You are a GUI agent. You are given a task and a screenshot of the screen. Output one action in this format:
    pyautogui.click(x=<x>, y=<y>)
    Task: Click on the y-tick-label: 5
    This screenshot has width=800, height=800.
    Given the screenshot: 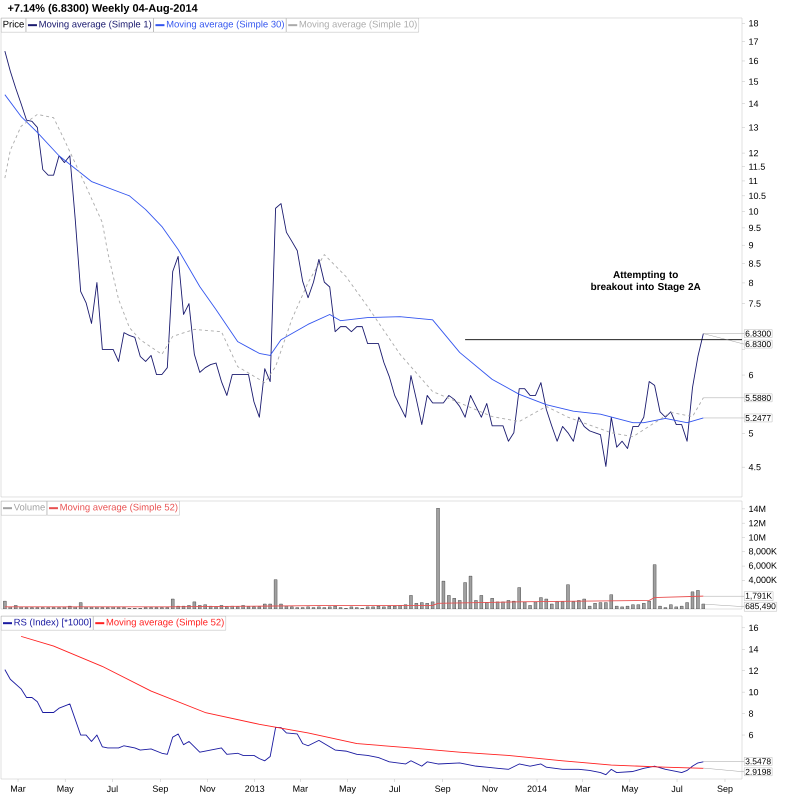 What is the action you would take?
    pyautogui.click(x=751, y=433)
    